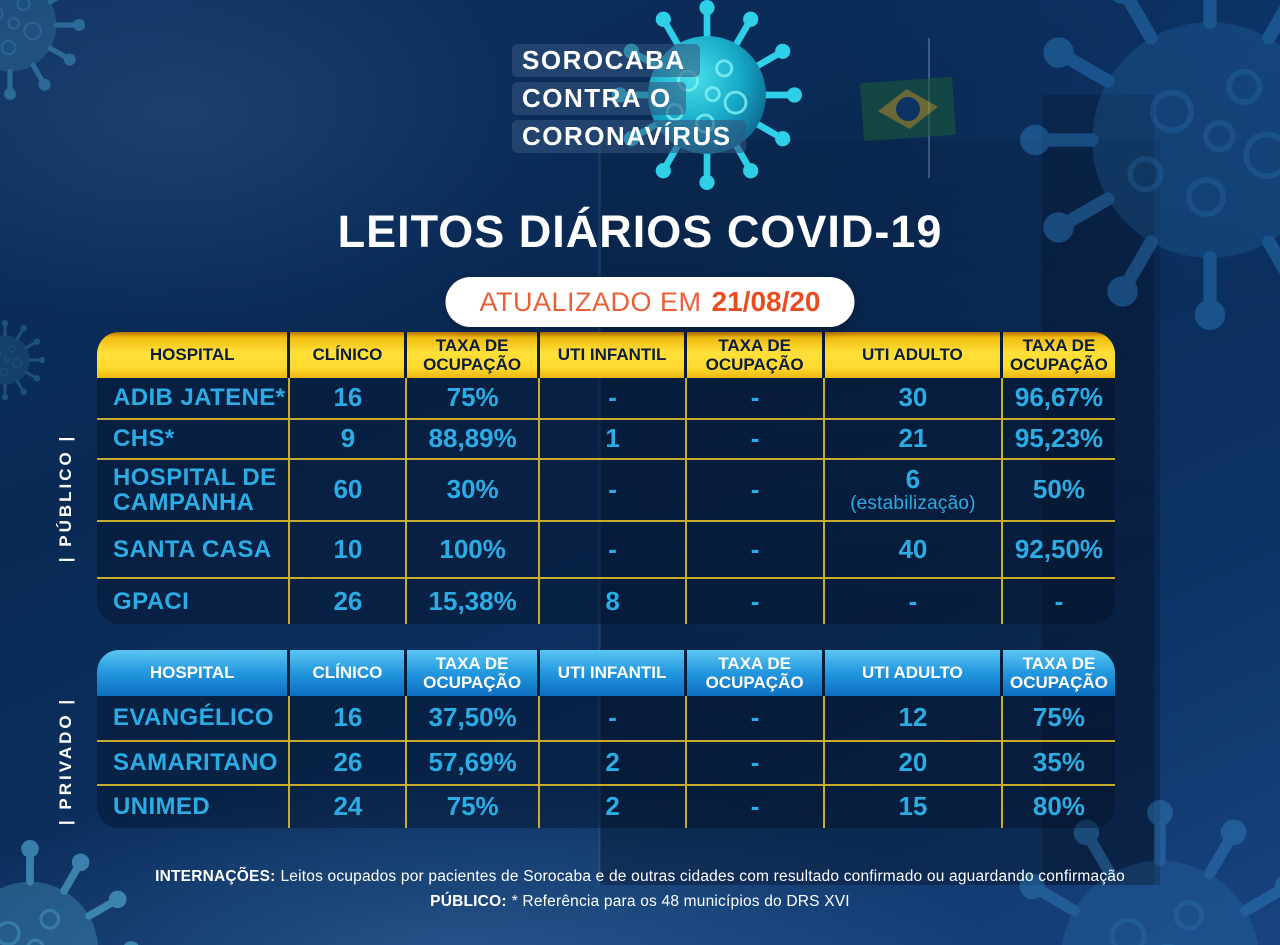  I want to click on row-samaritano: SAMARITANO 26 57,69% 2 - 20 35%, so click(606, 762).